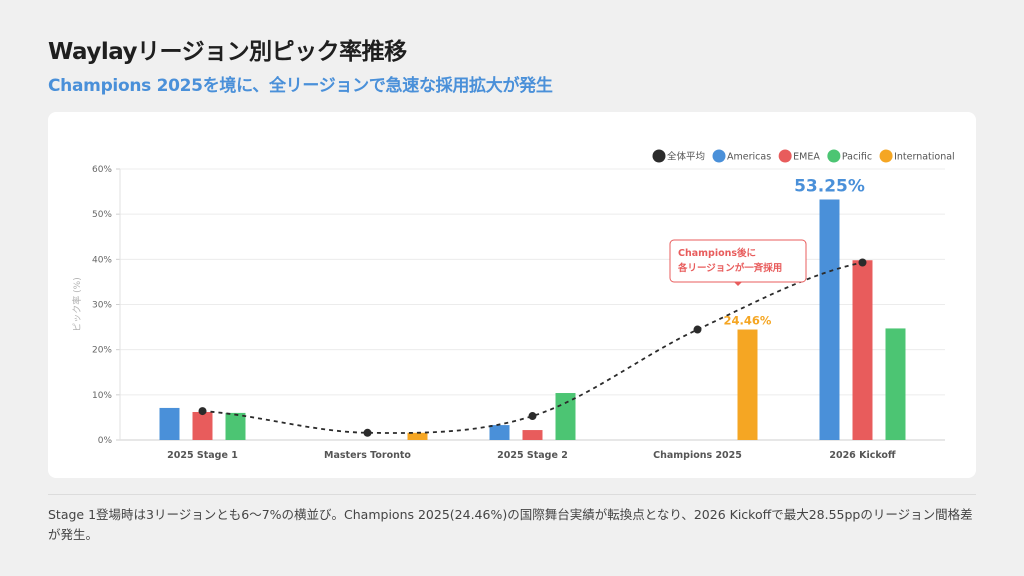  I want to click on legend-marker-emea, so click(785, 156).